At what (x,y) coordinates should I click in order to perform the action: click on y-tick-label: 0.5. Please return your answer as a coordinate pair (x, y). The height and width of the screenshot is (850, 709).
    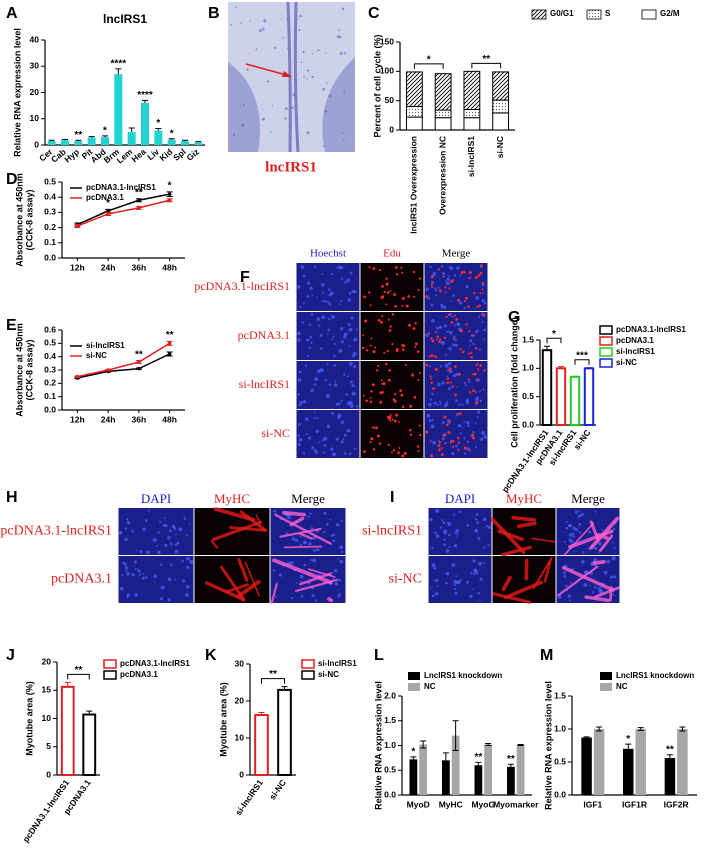
    Looking at the image, I should click on (50, 343).